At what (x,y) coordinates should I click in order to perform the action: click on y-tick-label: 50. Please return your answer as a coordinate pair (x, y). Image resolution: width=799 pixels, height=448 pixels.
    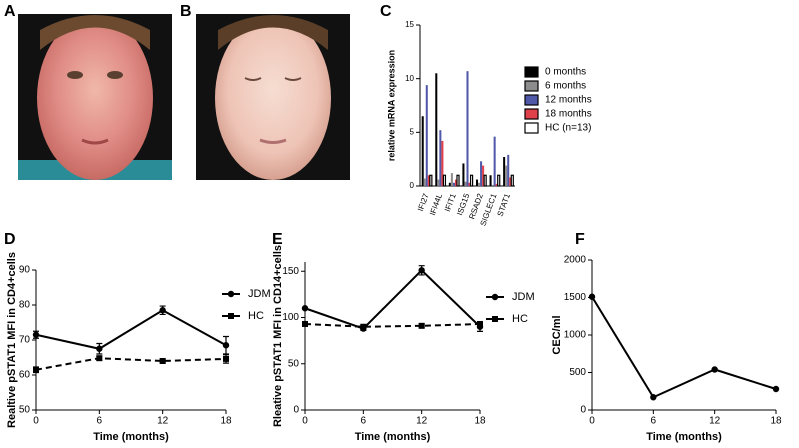
    Looking at the image, I should click on (294, 363).